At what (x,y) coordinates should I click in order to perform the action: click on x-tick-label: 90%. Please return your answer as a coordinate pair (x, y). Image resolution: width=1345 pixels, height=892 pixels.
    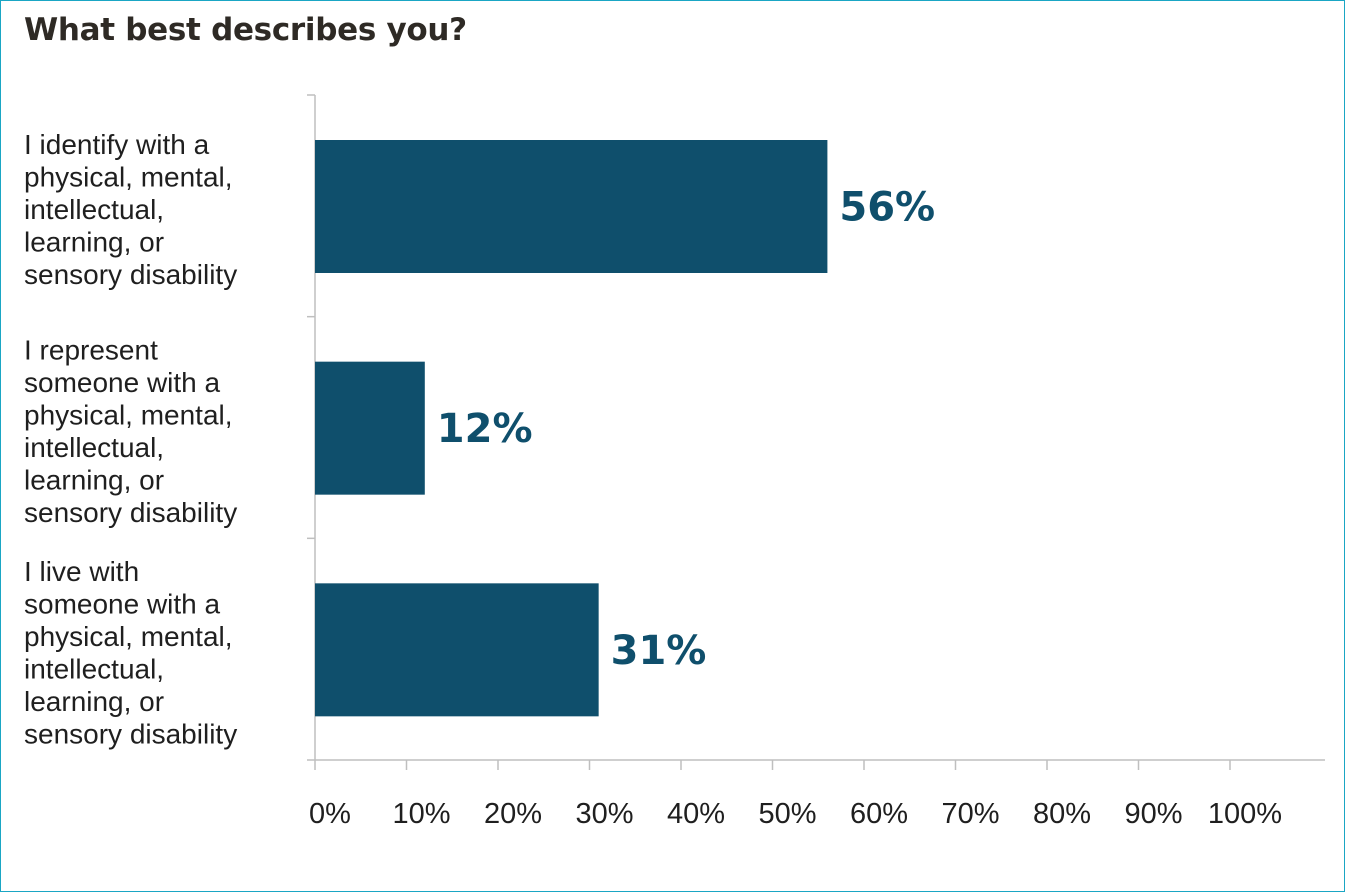
    Looking at the image, I should click on (1153, 814).